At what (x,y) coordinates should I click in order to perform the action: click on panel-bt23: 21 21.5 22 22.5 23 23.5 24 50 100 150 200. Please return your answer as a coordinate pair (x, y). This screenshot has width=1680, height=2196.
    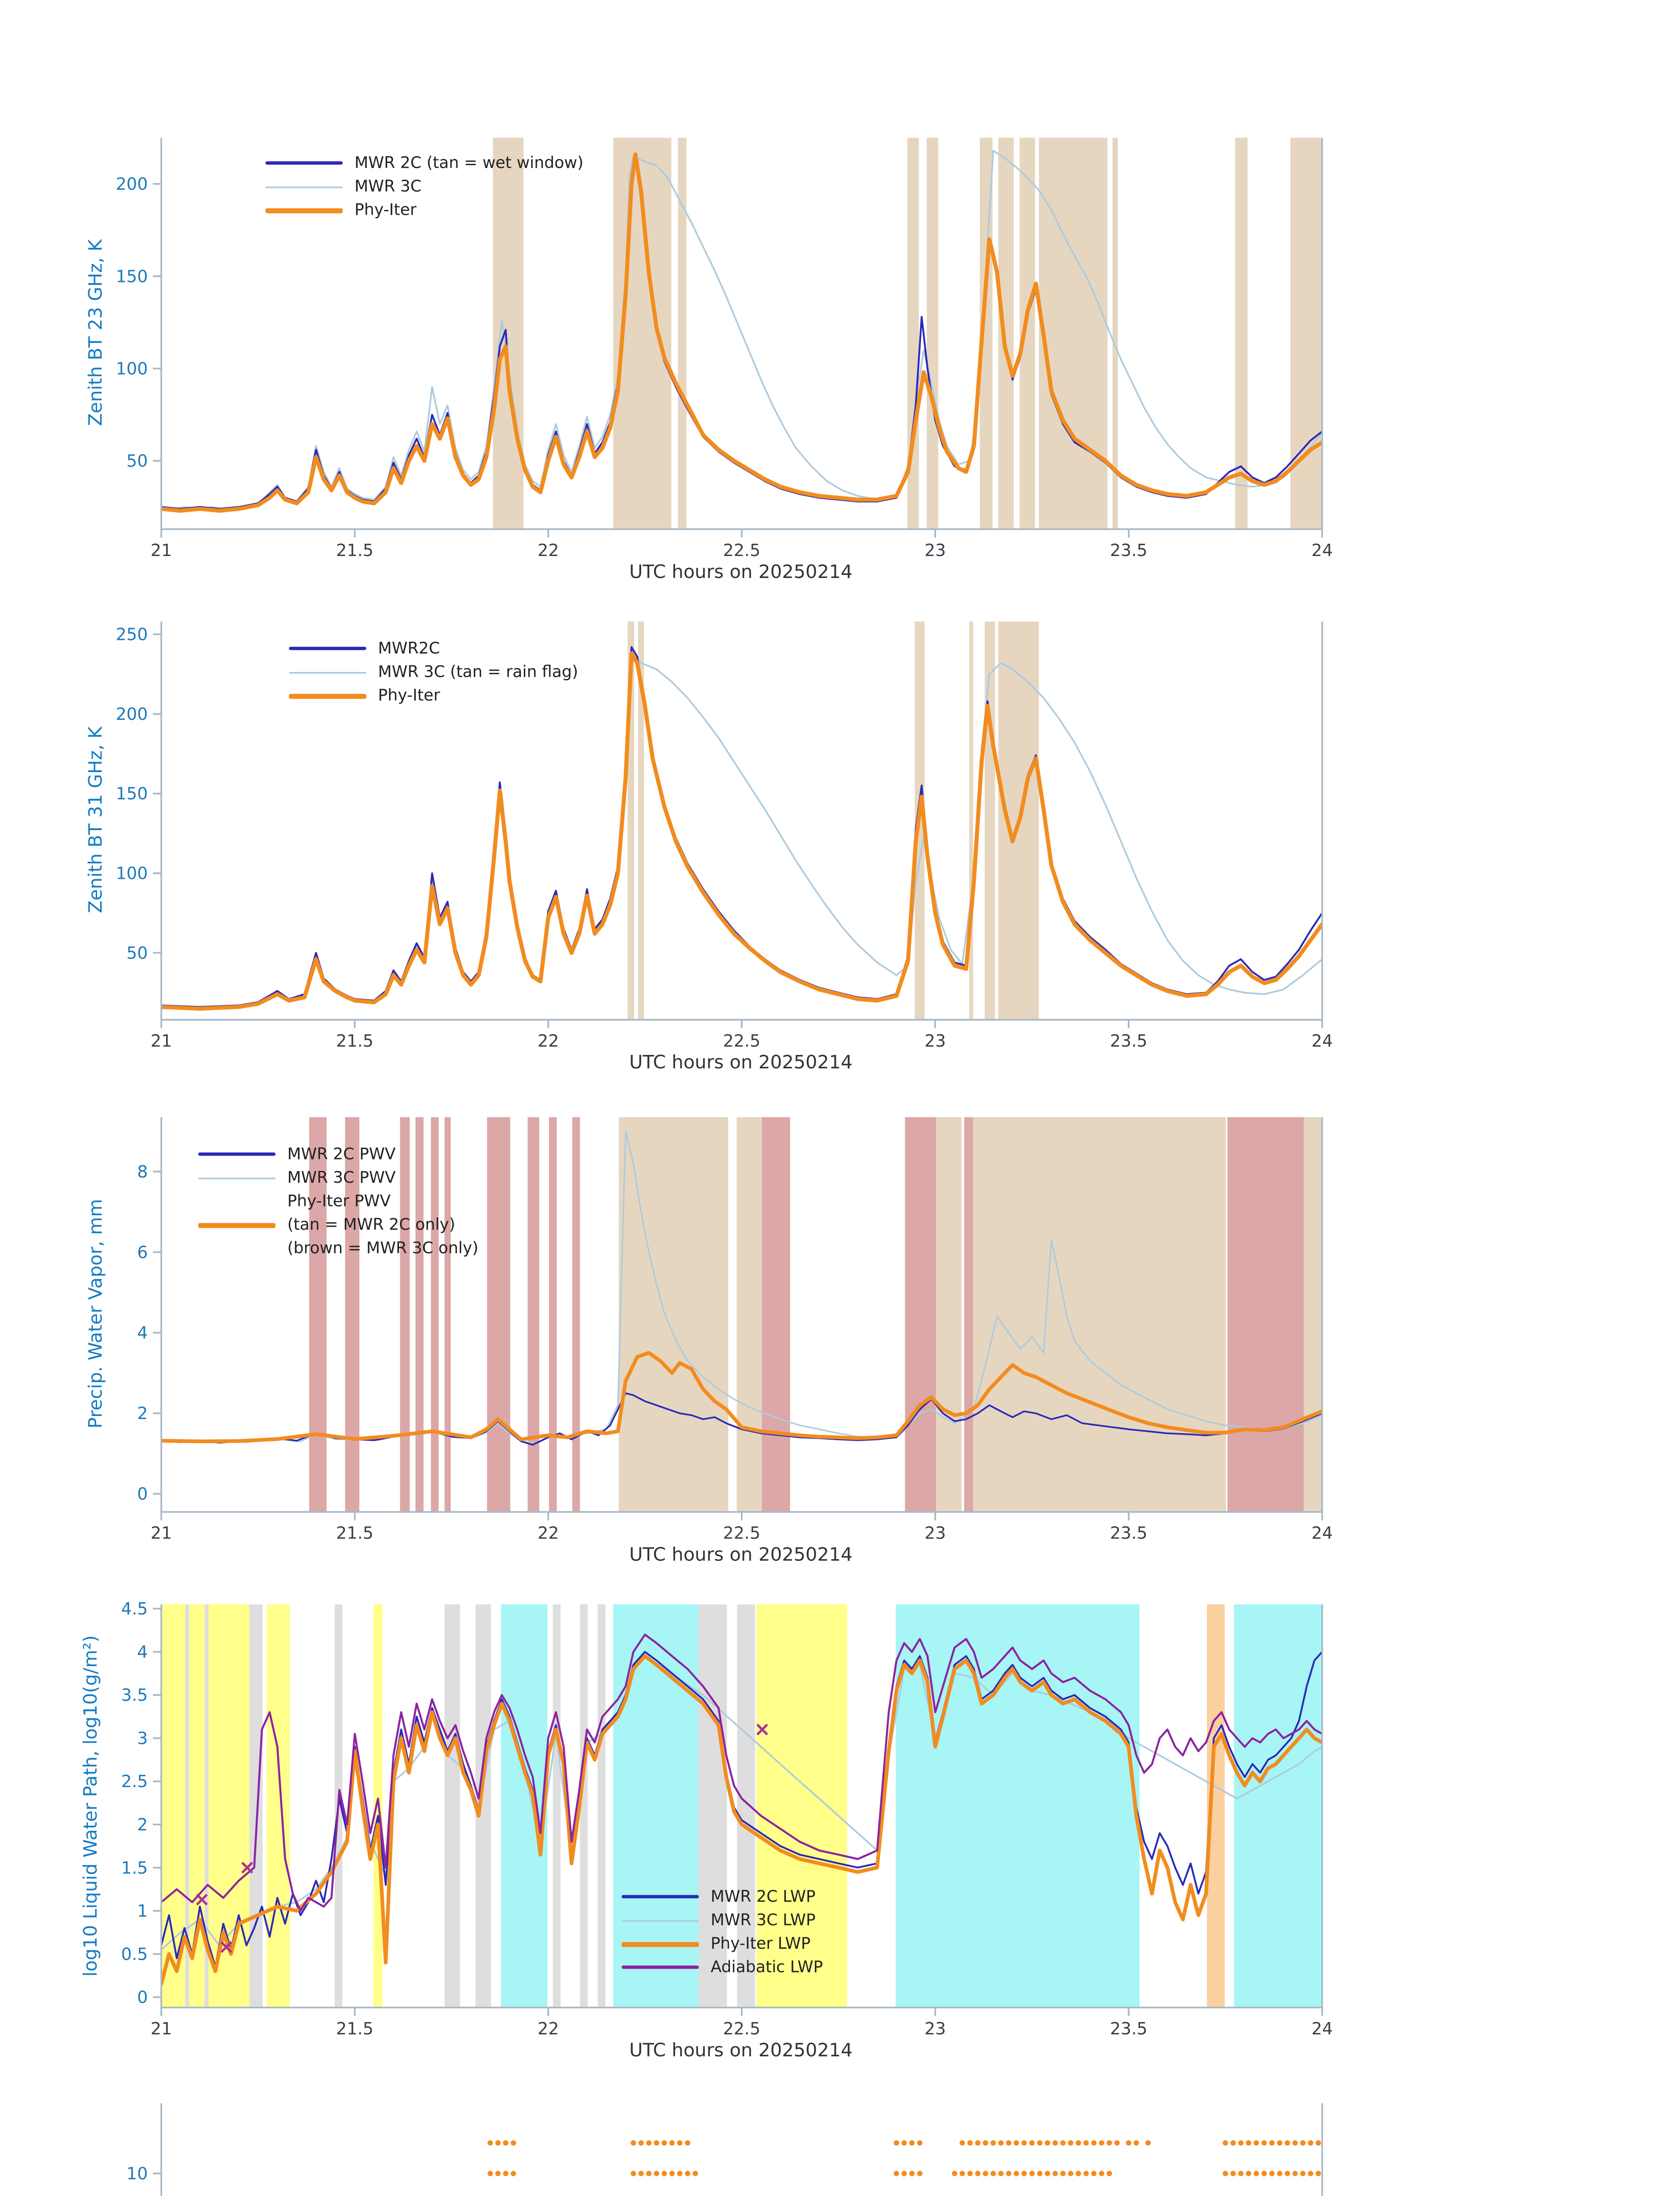
    Looking at the image, I should click on (724, 348).